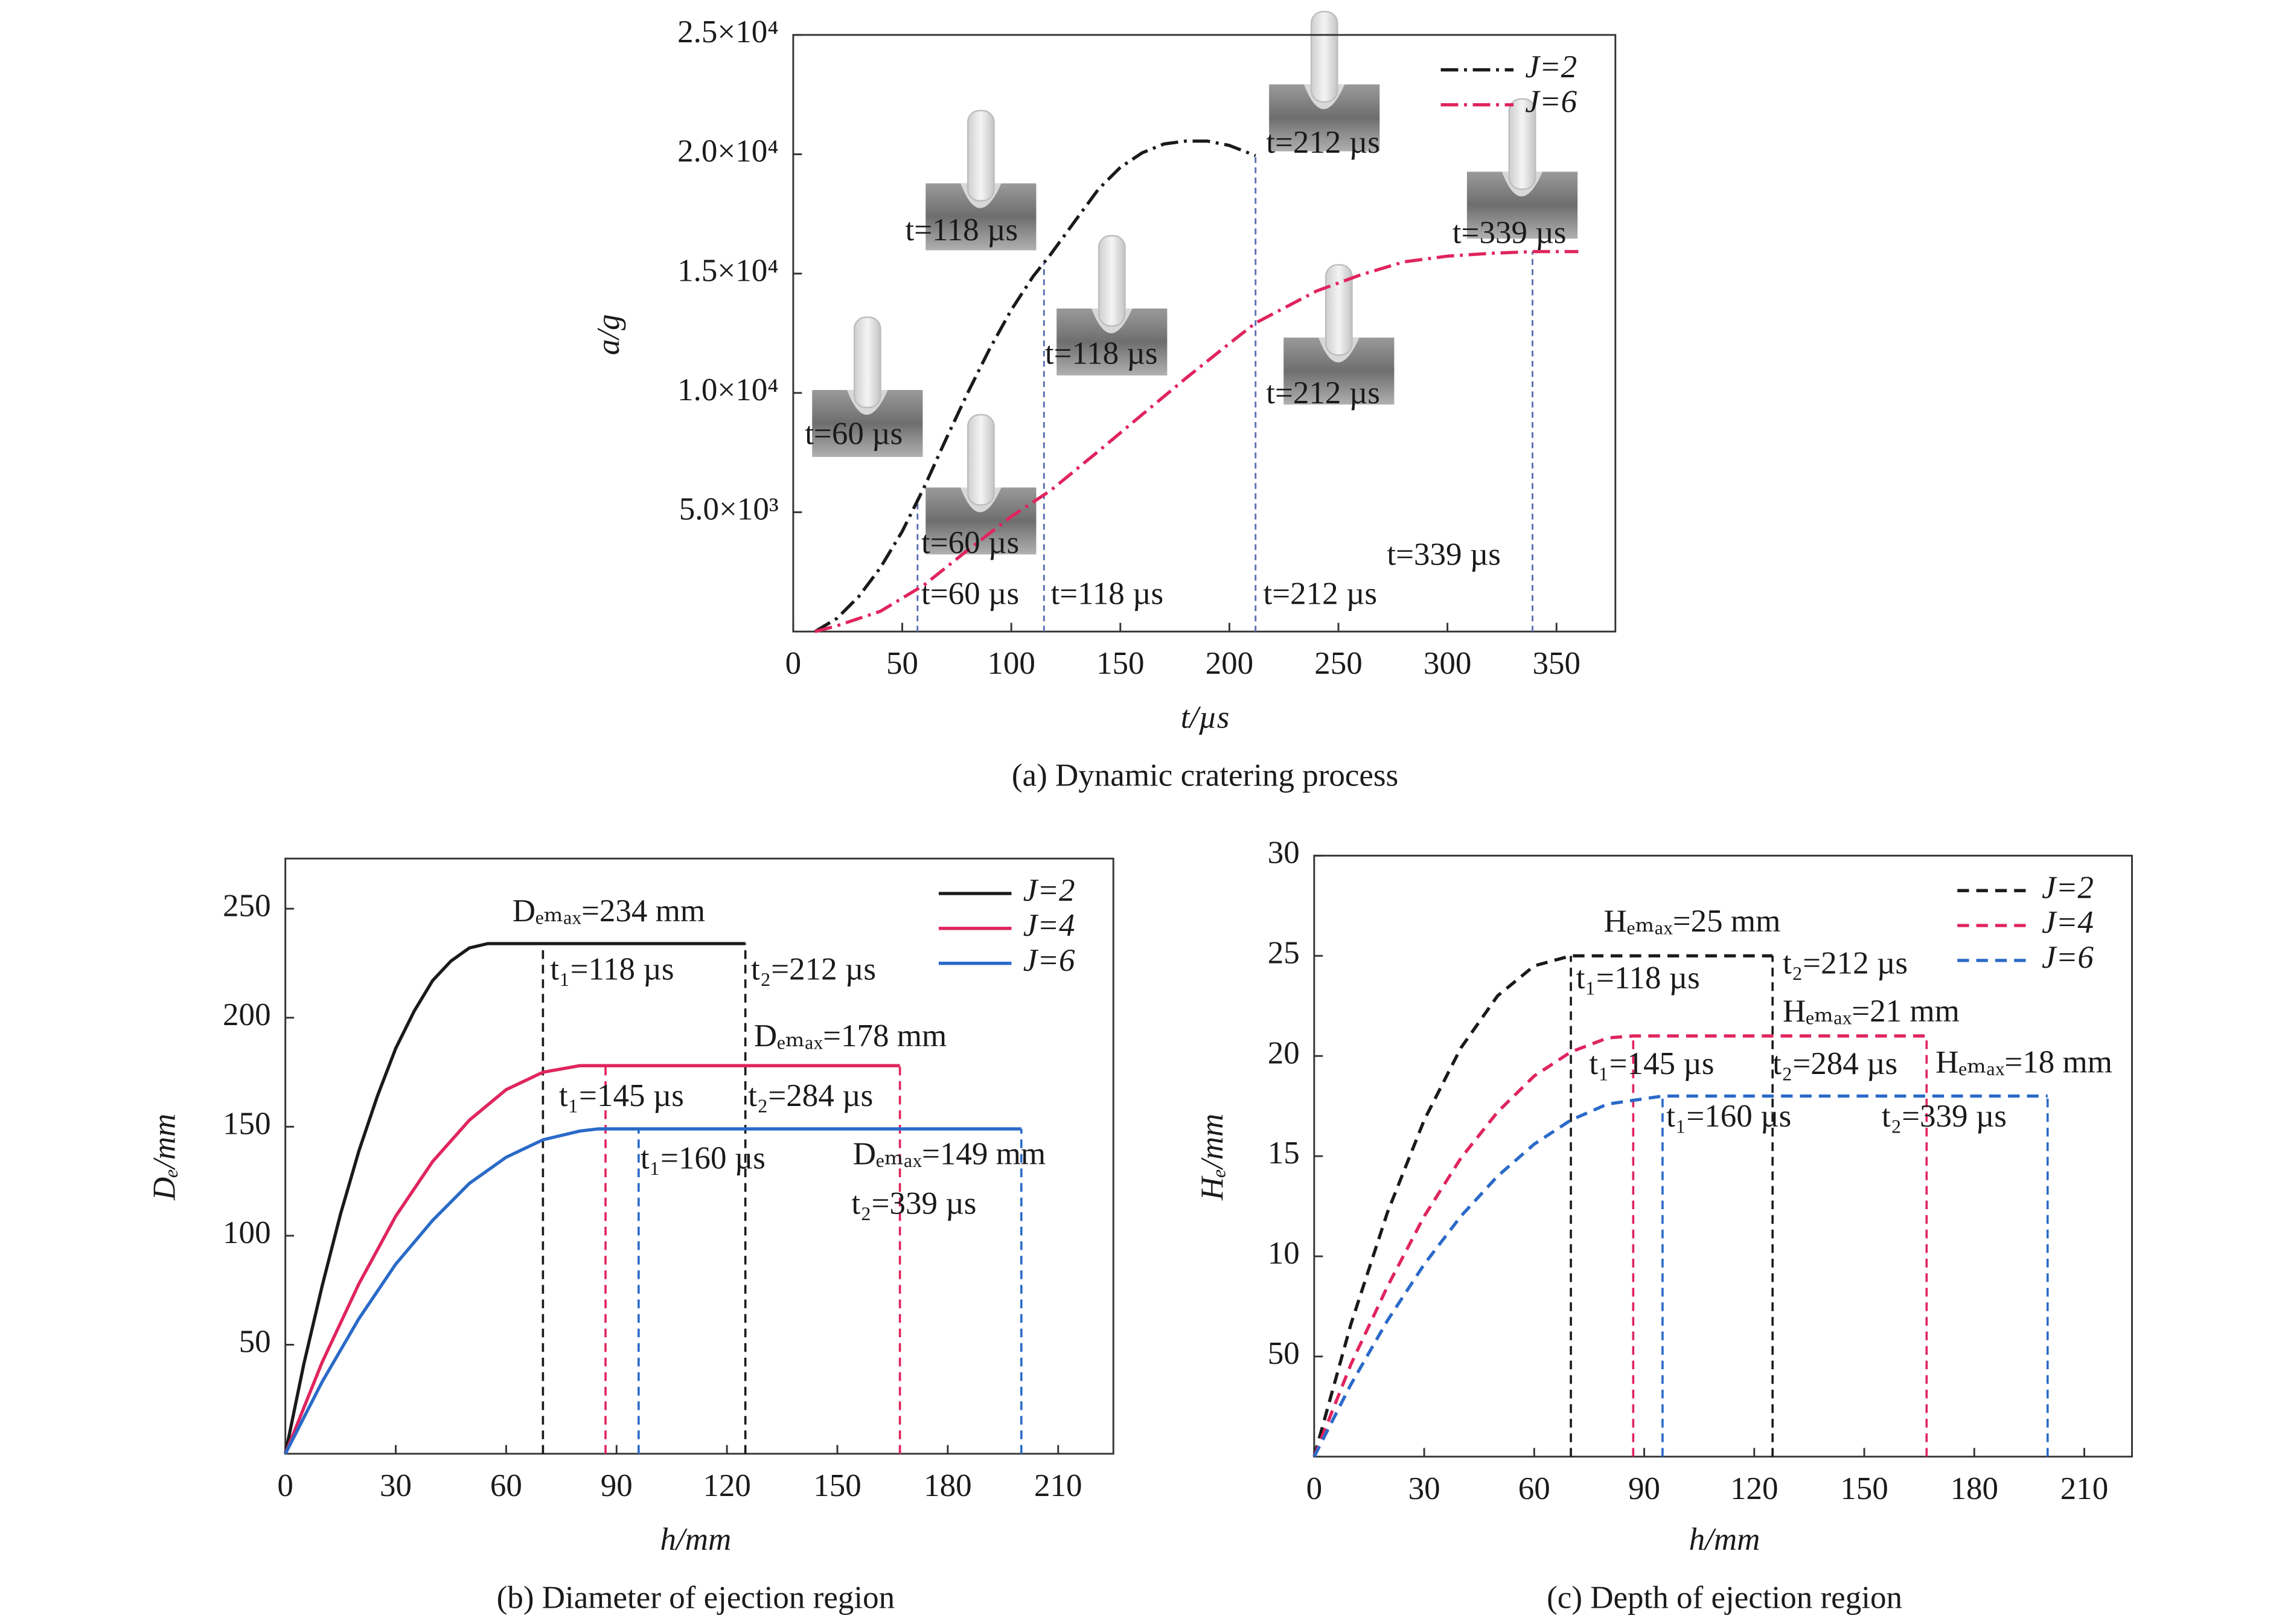  I want to click on y-axis-label: Hₑ/mm, so click(1213, 1157).